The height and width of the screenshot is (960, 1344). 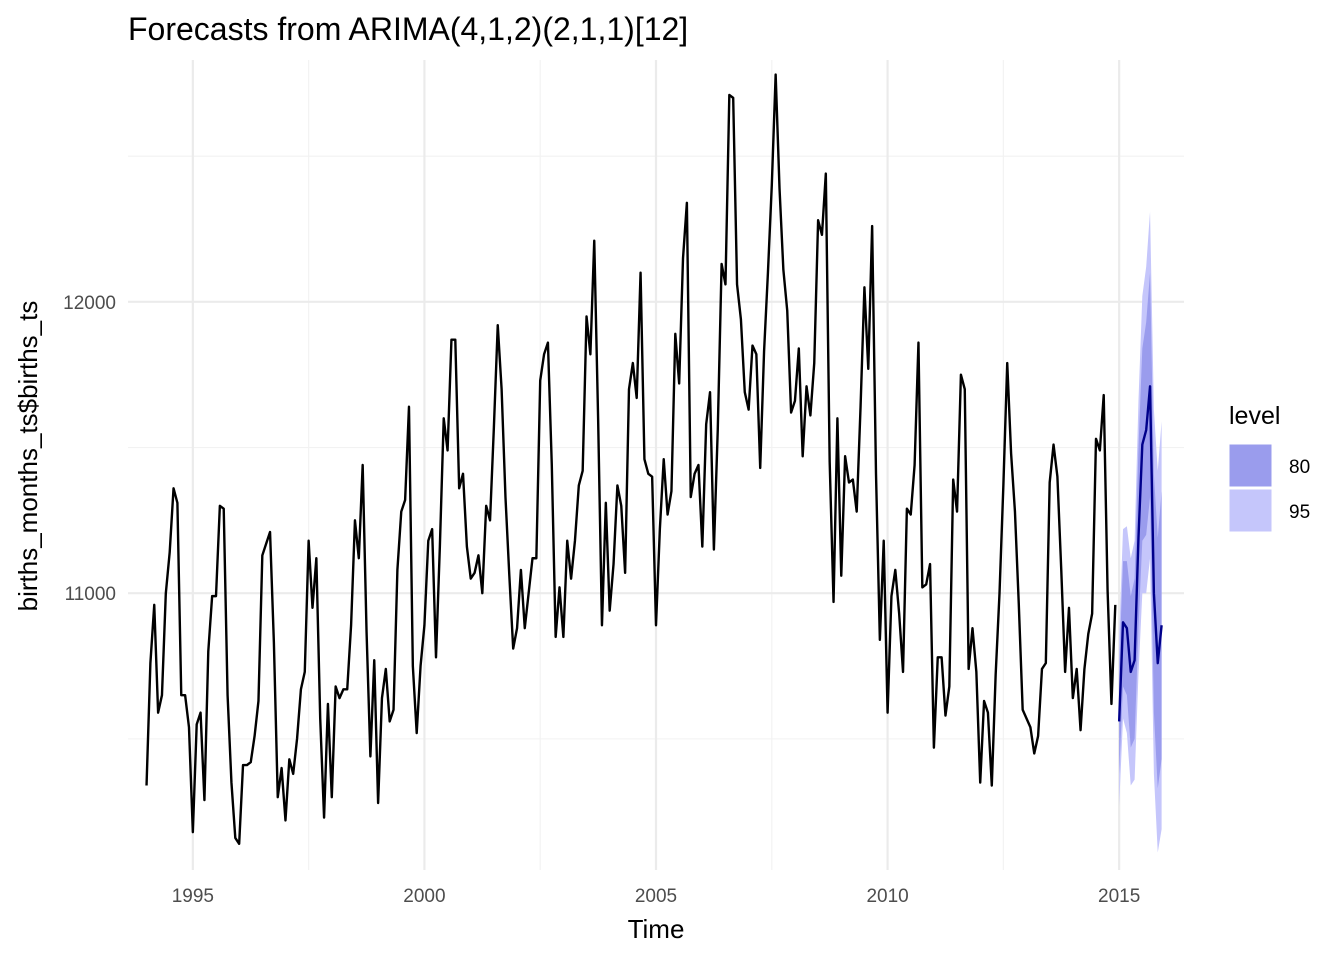 I want to click on legend-label-95: 95, so click(x=1299, y=512).